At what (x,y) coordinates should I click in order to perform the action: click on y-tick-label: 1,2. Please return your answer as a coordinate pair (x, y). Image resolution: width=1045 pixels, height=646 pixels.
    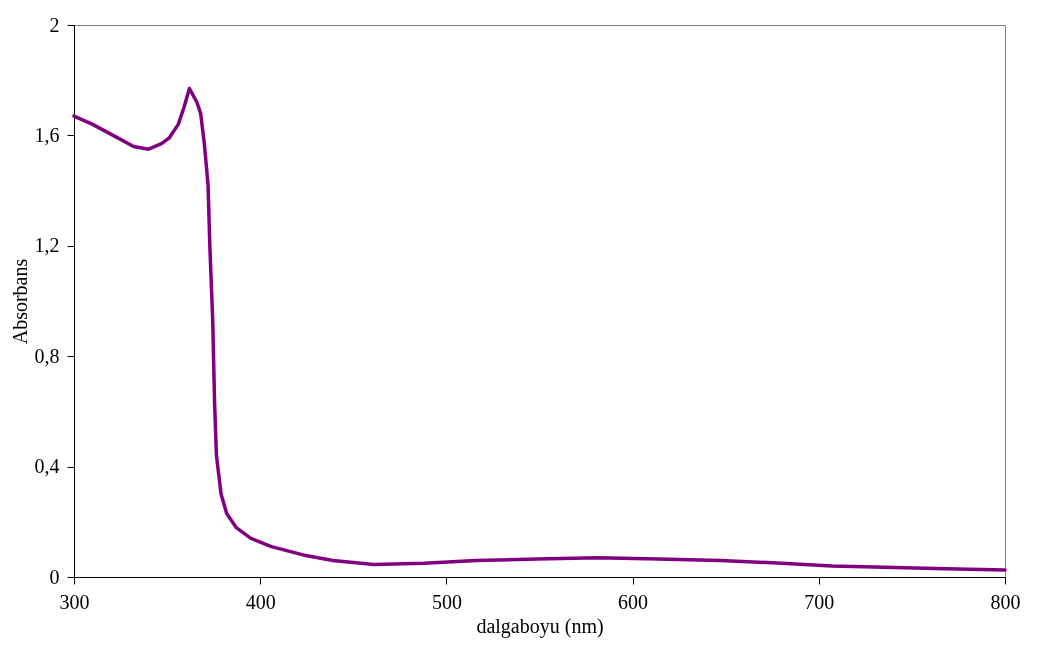
    Looking at the image, I should click on (47, 245).